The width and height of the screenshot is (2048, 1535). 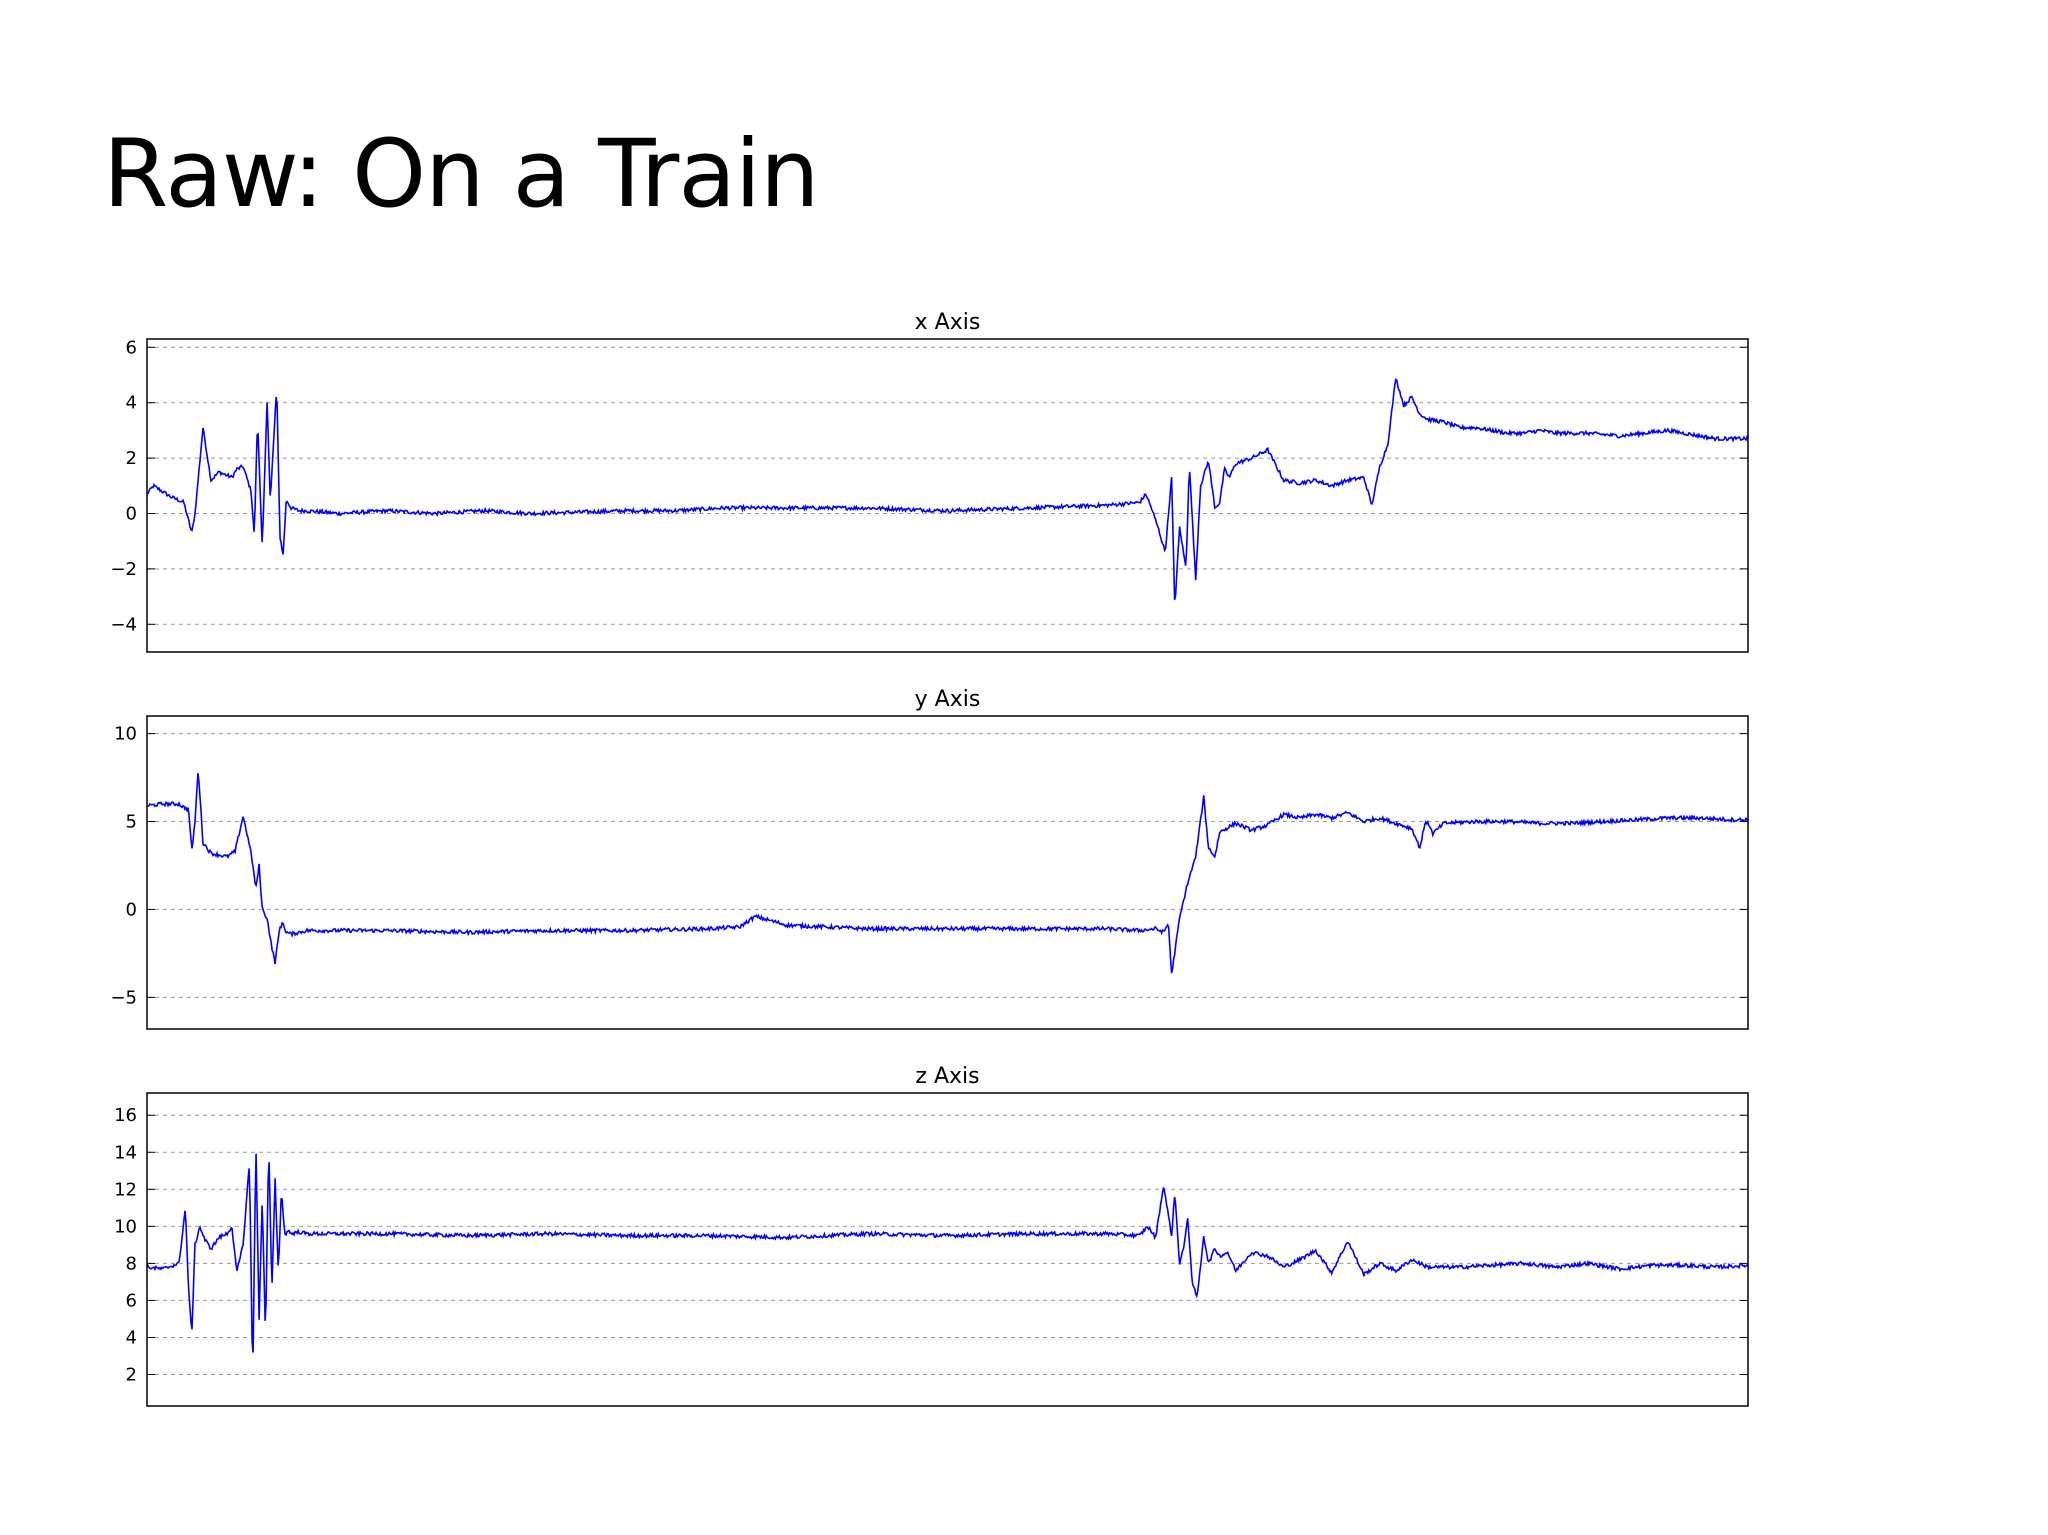 What do you see at coordinates (947, 1076) in the screenshot?
I see `chart-title: z Axis` at bounding box center [947, 1076].